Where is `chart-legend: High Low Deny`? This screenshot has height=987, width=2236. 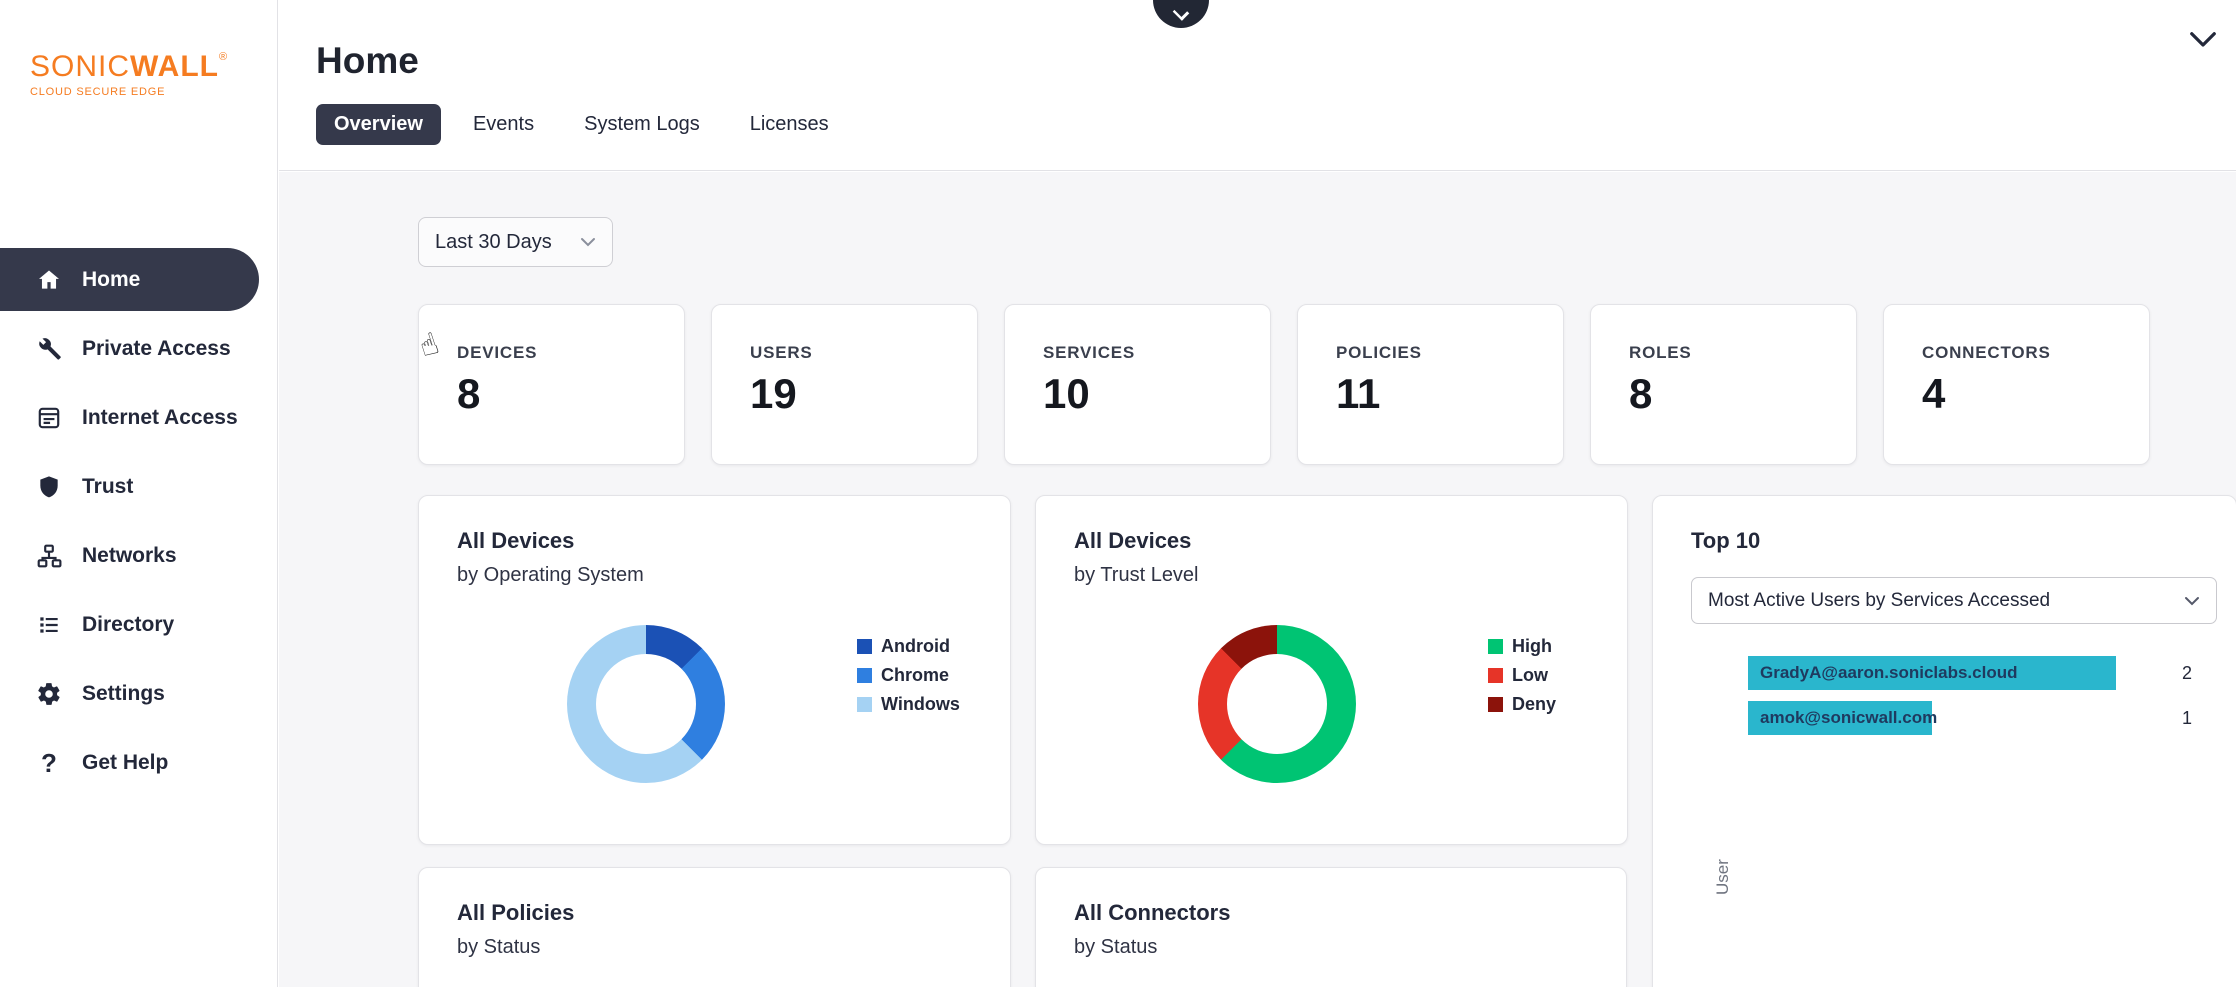
chart-legend: High Low Deny is located at coordinates (1522, 675).